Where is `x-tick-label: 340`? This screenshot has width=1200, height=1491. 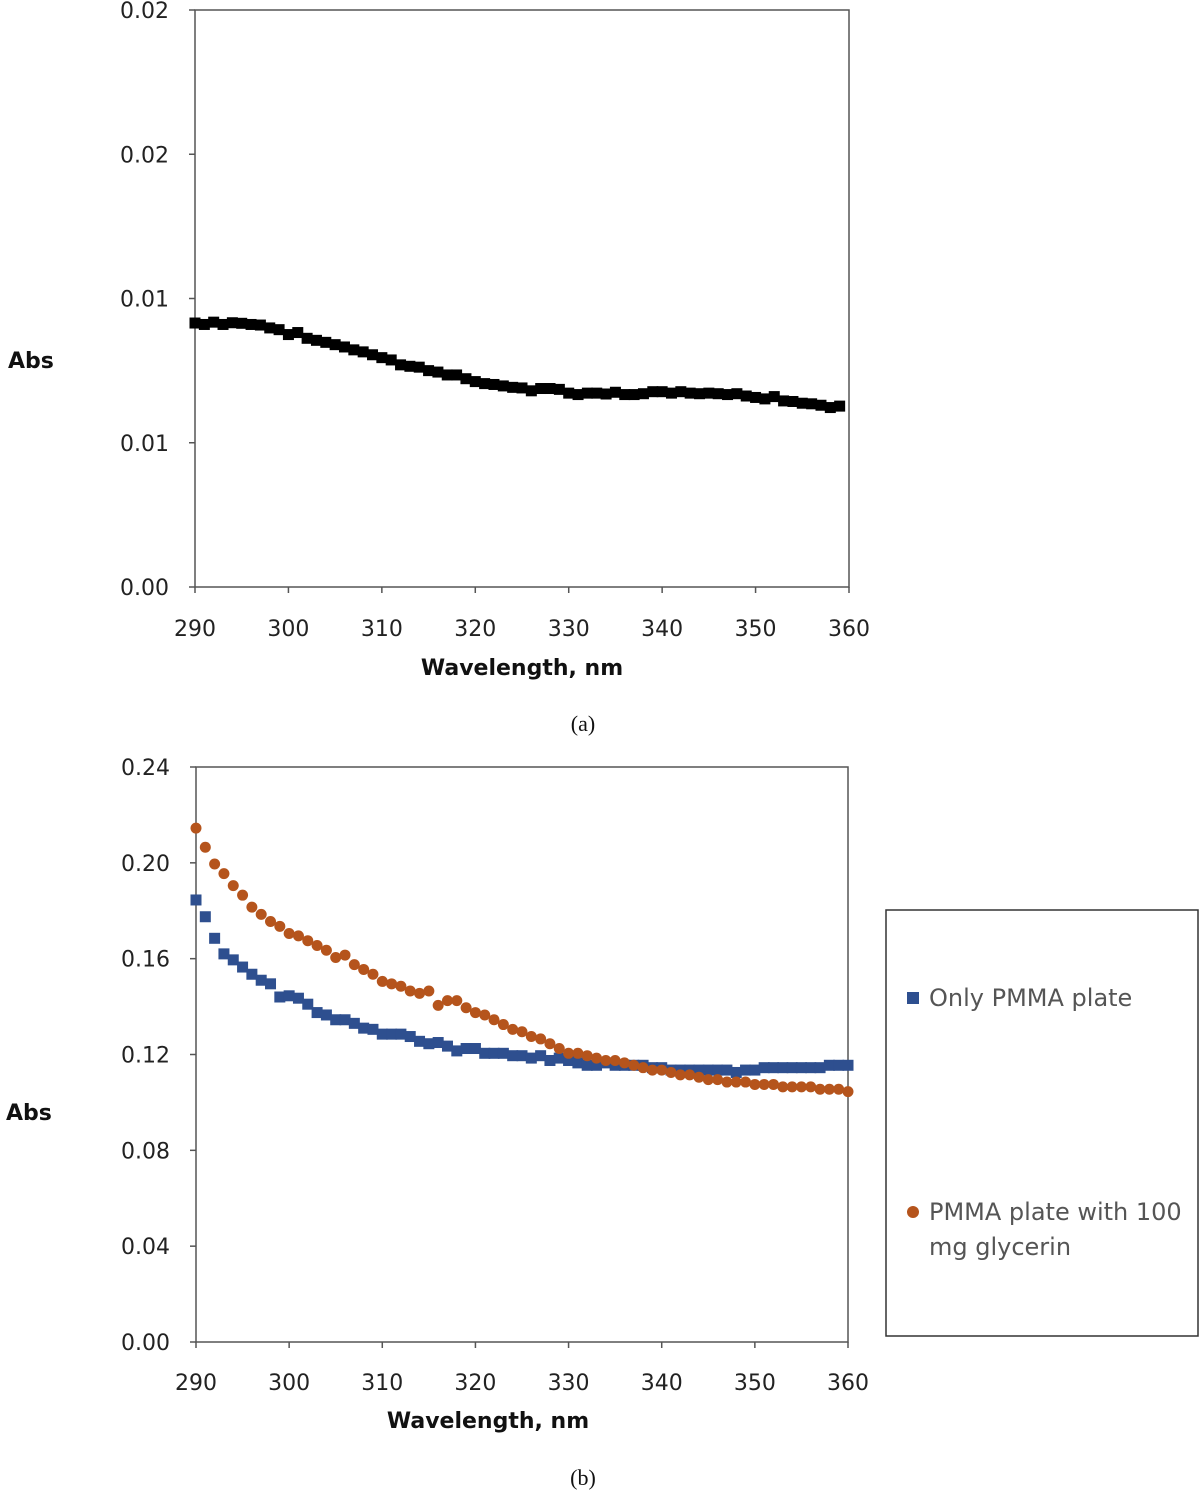
x-tick-label: 340 is located at coordinates (662, 629).